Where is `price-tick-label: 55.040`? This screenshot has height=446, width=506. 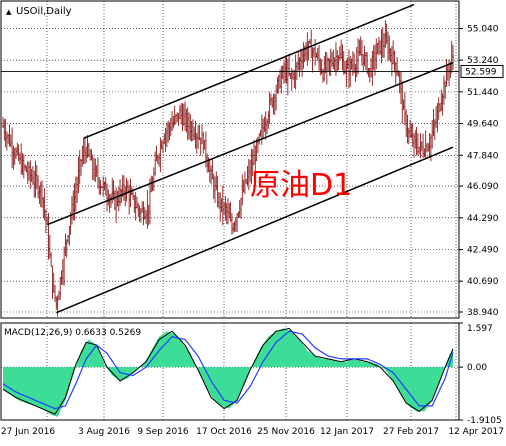
price-tick-label: 55.040 is located at coordinates (483, 29).